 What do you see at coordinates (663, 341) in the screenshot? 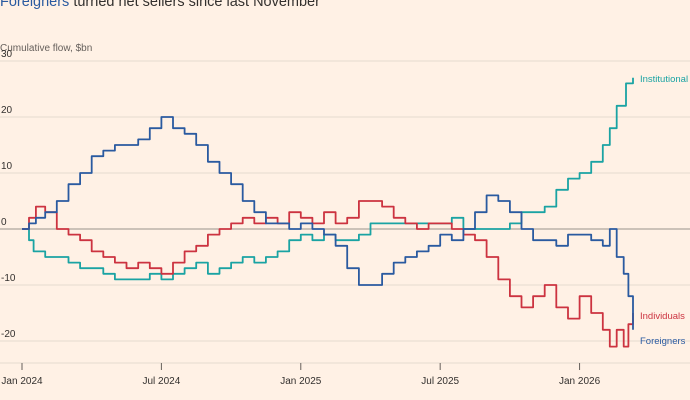
I see `series-label-foreigners: Foreigners` at bounding box center [663, 341].